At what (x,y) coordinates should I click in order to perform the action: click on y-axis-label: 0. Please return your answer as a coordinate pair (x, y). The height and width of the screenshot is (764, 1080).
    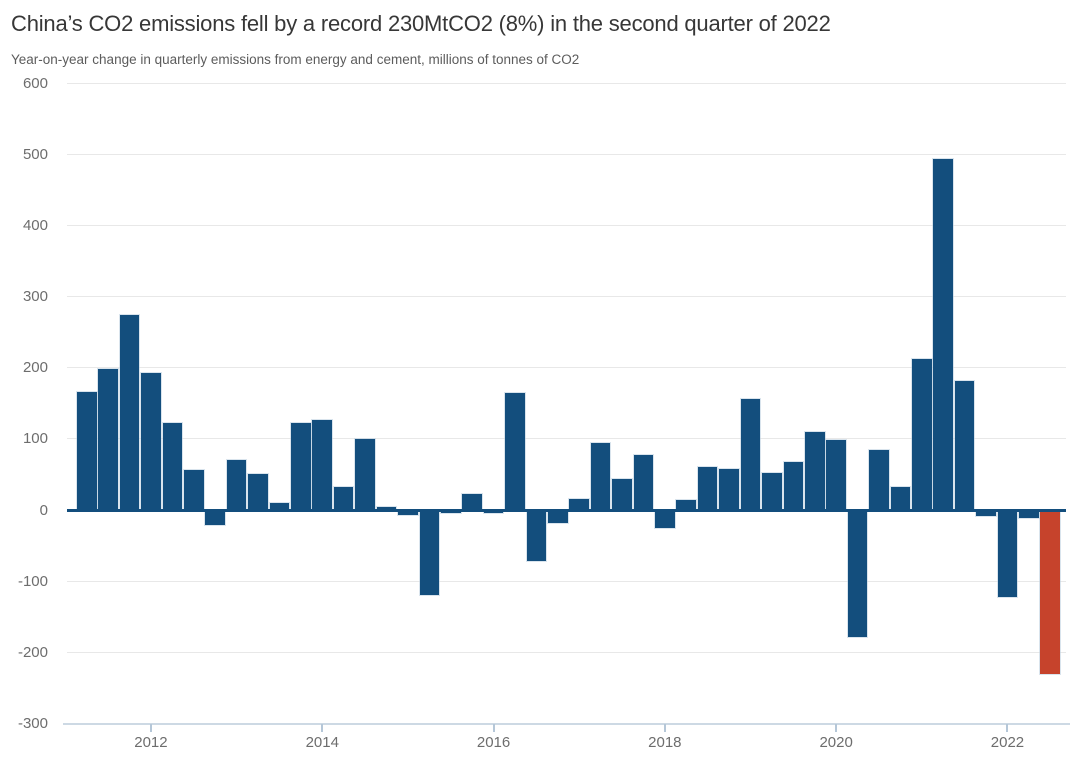
    Looking at the image, I should click on (43, 510).